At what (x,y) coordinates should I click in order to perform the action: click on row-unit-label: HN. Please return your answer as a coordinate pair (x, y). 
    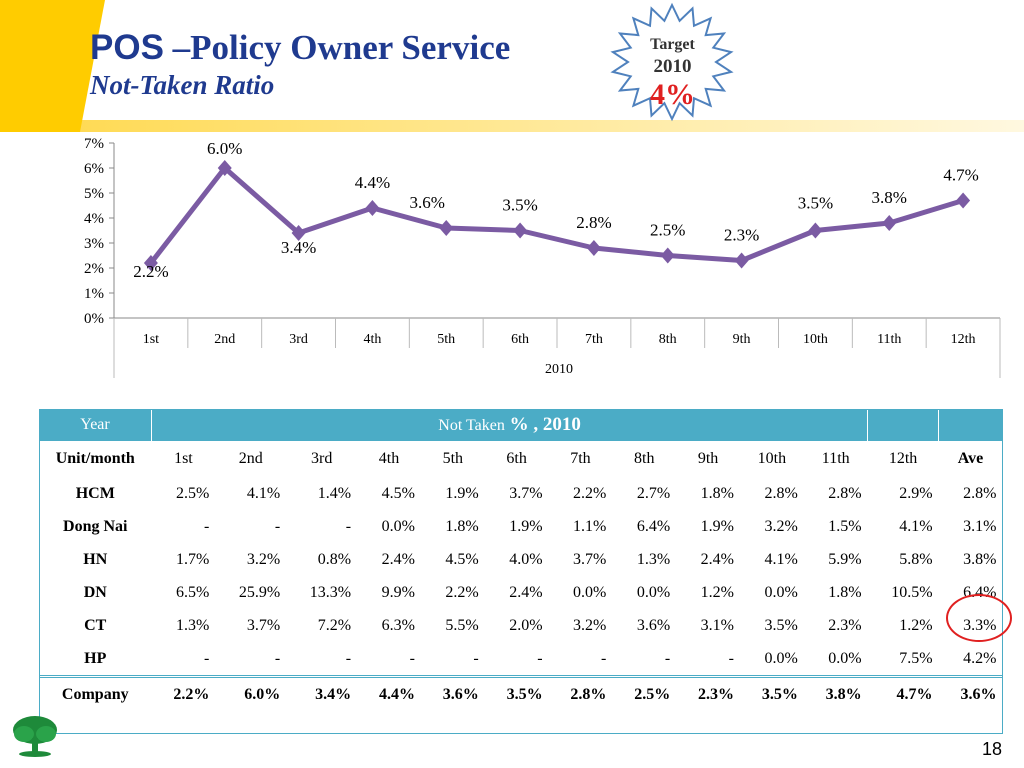
    Looking at the image, I should click on (95, 559).